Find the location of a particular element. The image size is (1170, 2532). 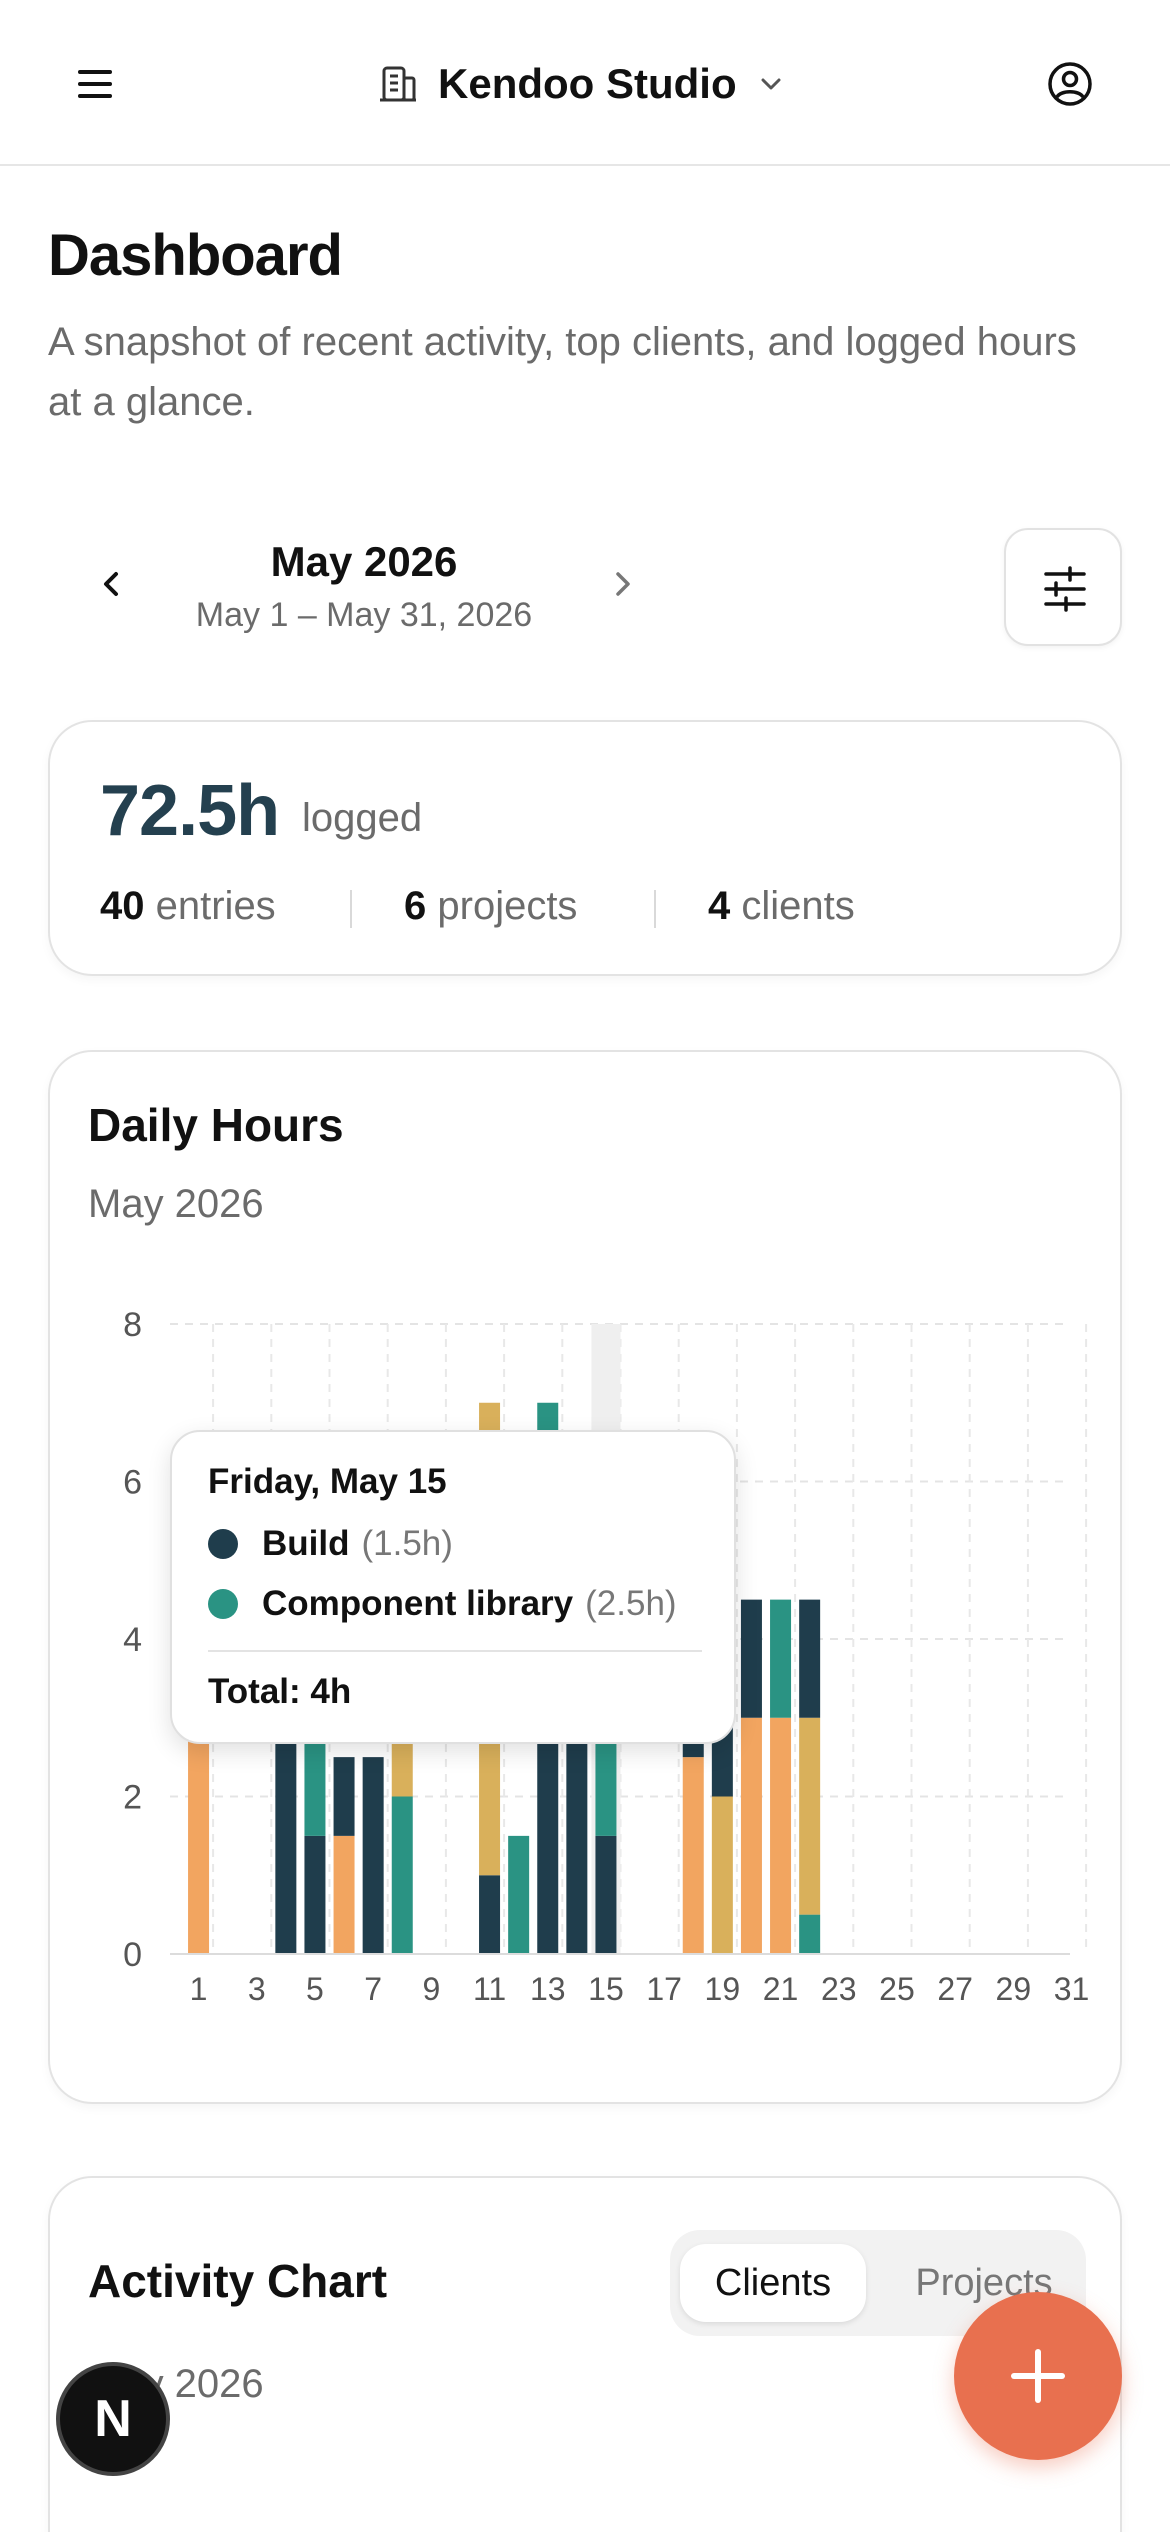

account-button is located at coordinates (1070, 84).